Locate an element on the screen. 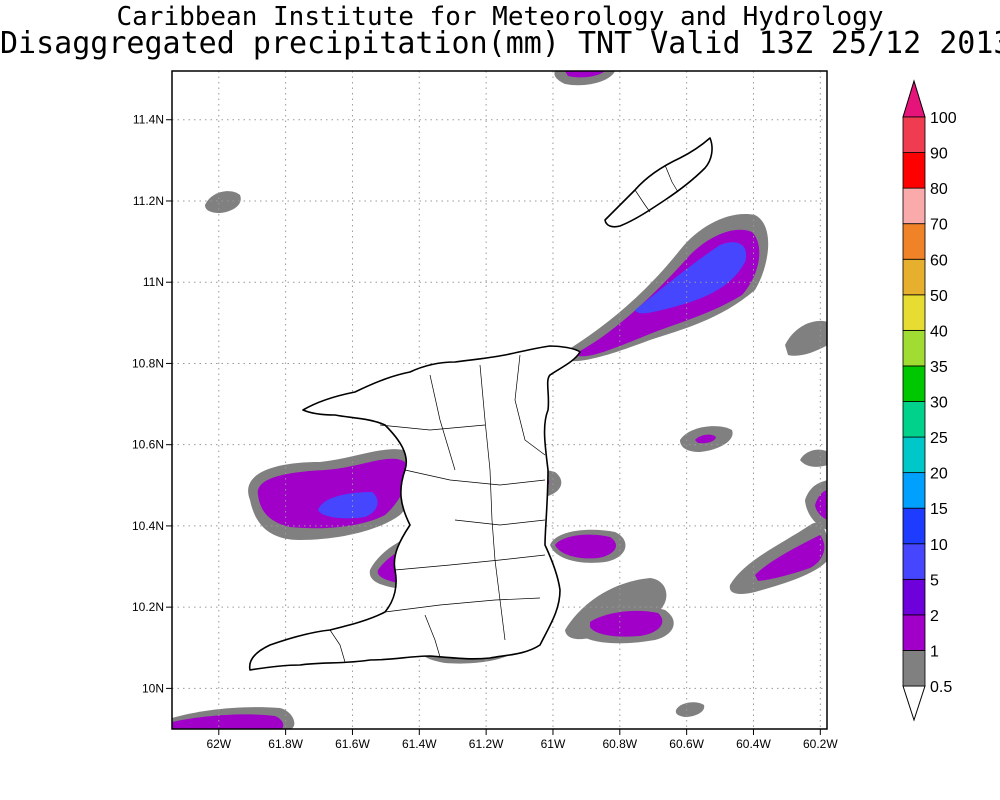 The width and height of the screenshot is (1000, 800). lat-tick-label: 10.8N is located at coordinates (148, 363).